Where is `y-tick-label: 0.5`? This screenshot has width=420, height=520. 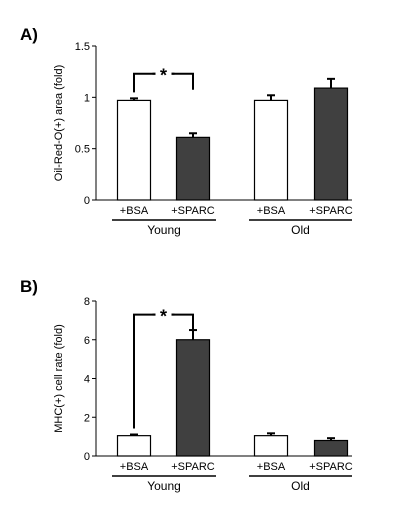
y-tick-label: 0.5 is located at coordinates (82, 150).